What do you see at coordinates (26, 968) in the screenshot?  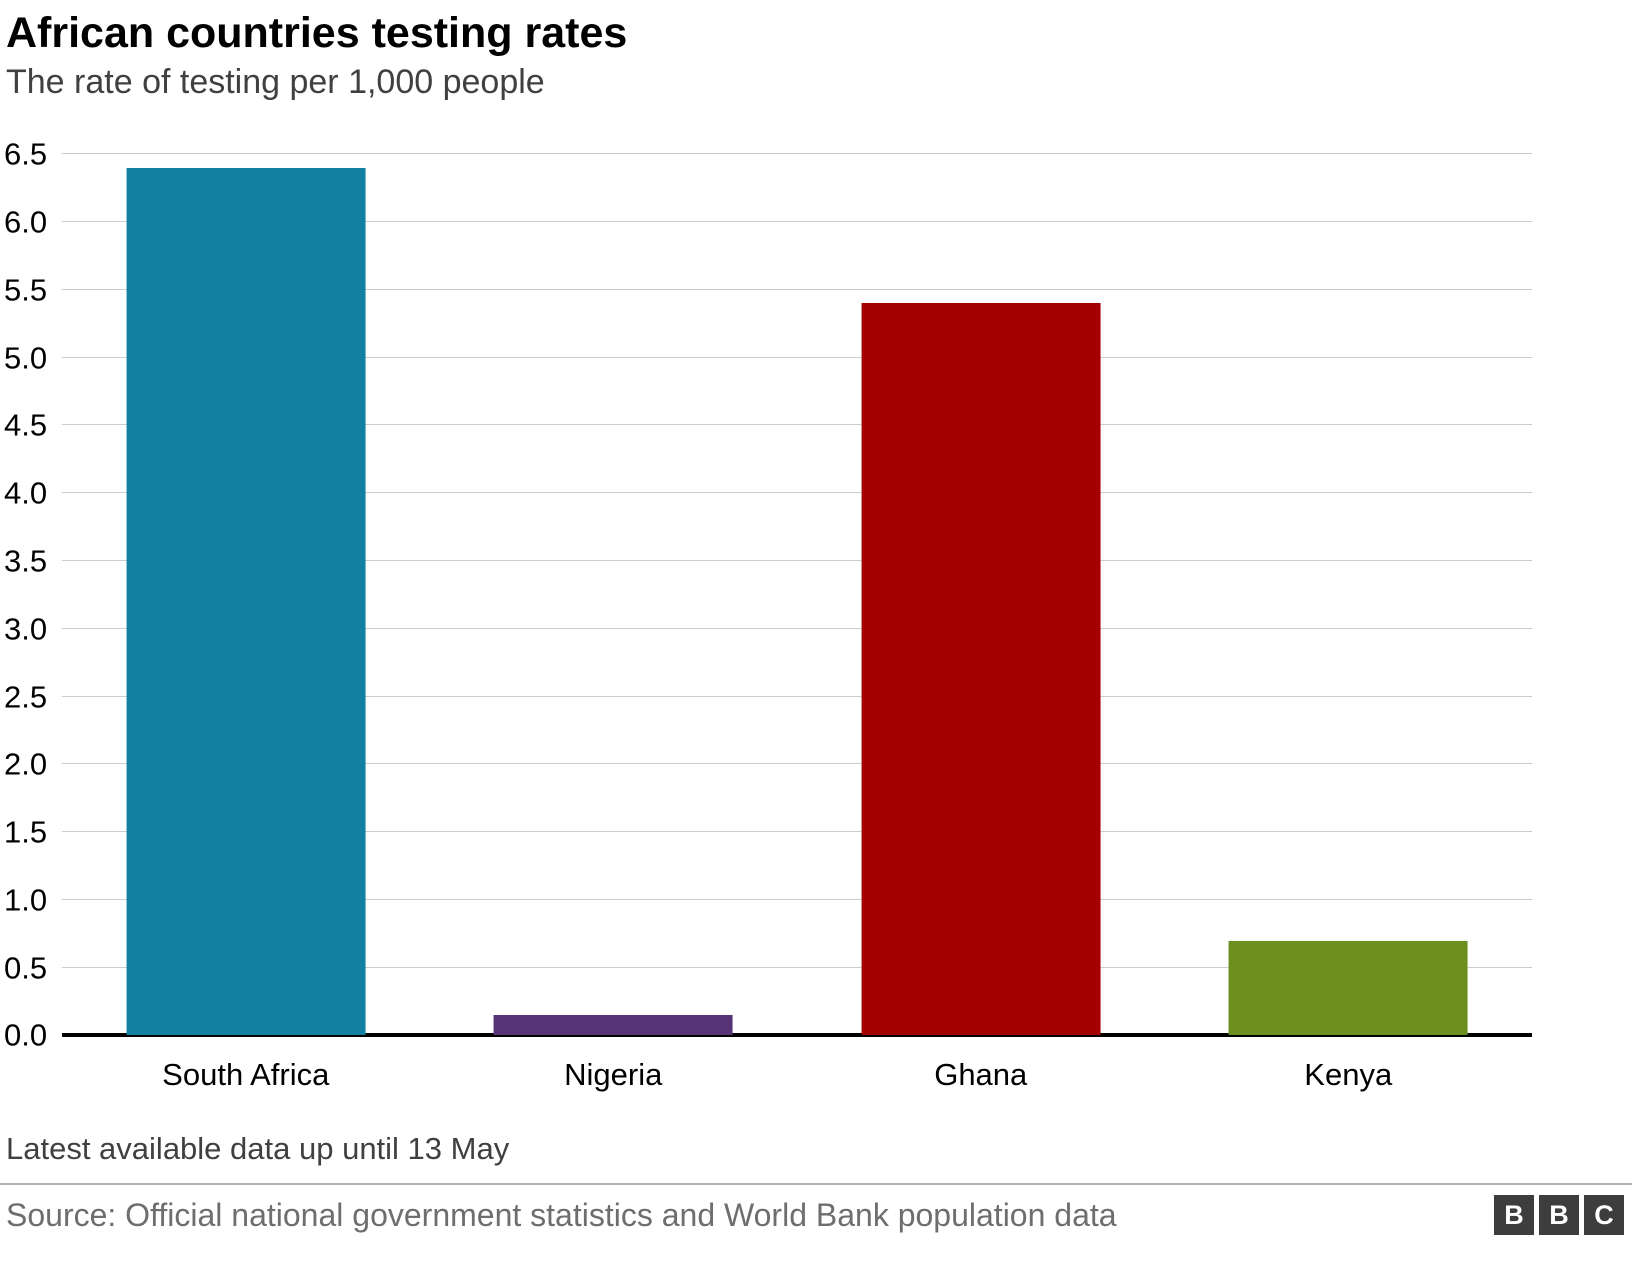 I see `y-tick-label: 0.5` at bounding box center [26, 968].